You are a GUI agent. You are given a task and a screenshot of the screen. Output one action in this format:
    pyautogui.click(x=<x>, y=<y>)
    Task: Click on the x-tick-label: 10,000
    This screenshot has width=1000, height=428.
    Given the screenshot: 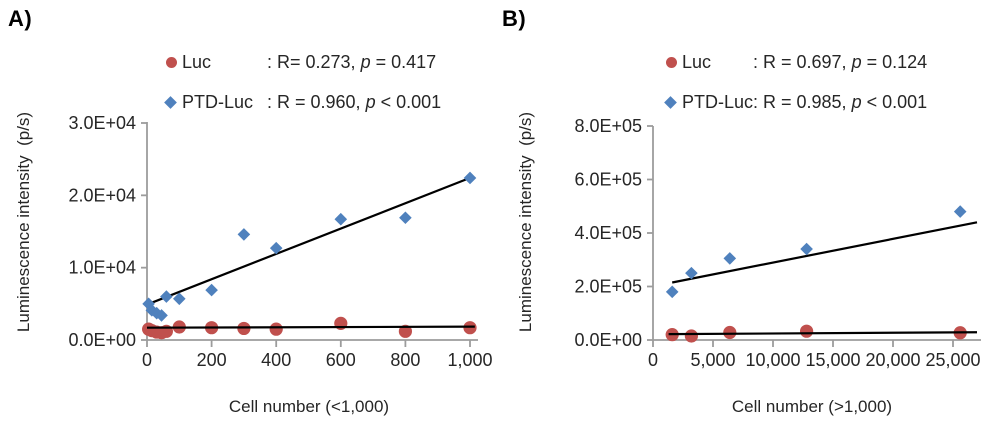 What is the action you would take?
    pyautogui.click(x=772, y=360)
    